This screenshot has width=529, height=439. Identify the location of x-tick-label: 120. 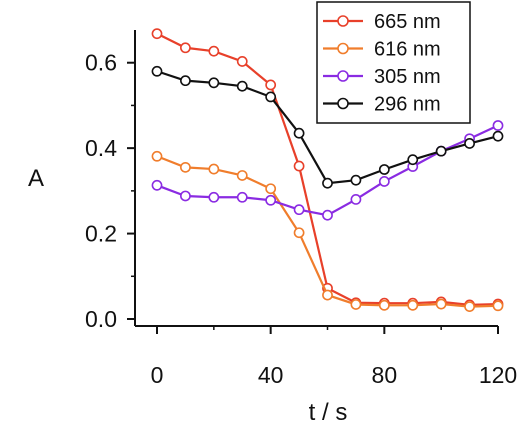
(498, 375).